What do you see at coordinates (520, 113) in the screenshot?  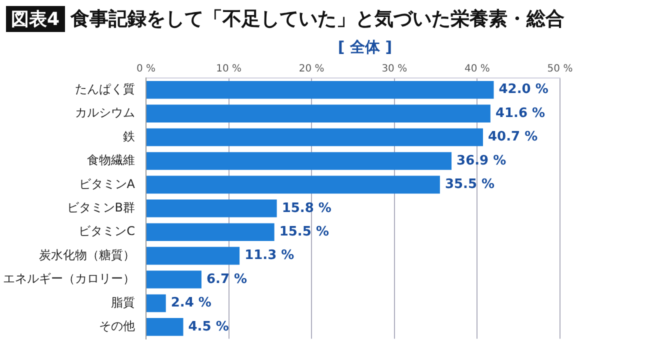 I see `data-label: 41.6 %` at bounding box center [520, 113].